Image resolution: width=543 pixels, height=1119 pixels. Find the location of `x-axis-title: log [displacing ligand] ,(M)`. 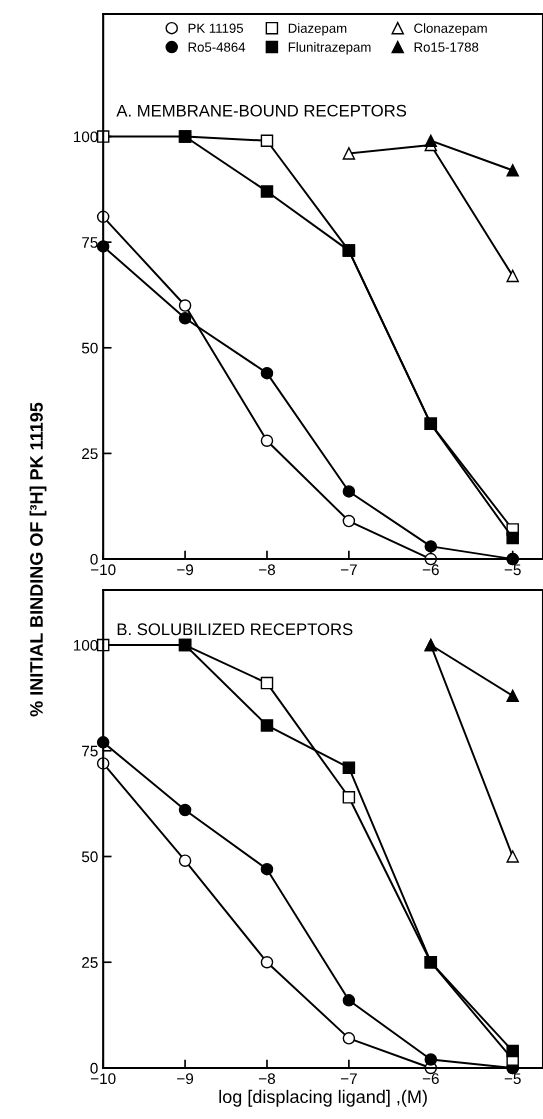

x-axis-title: log [displacing ligand] ,(M) is located at coordinates (323, 1098).